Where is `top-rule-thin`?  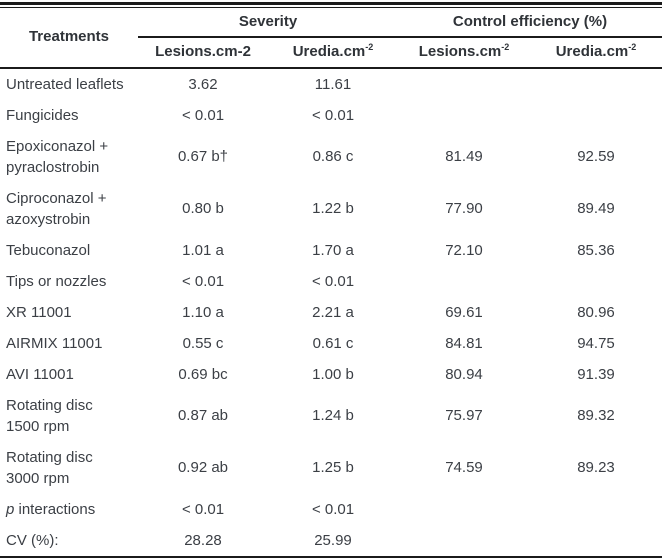 top-rule-thin is located at coordinates (331, 7).